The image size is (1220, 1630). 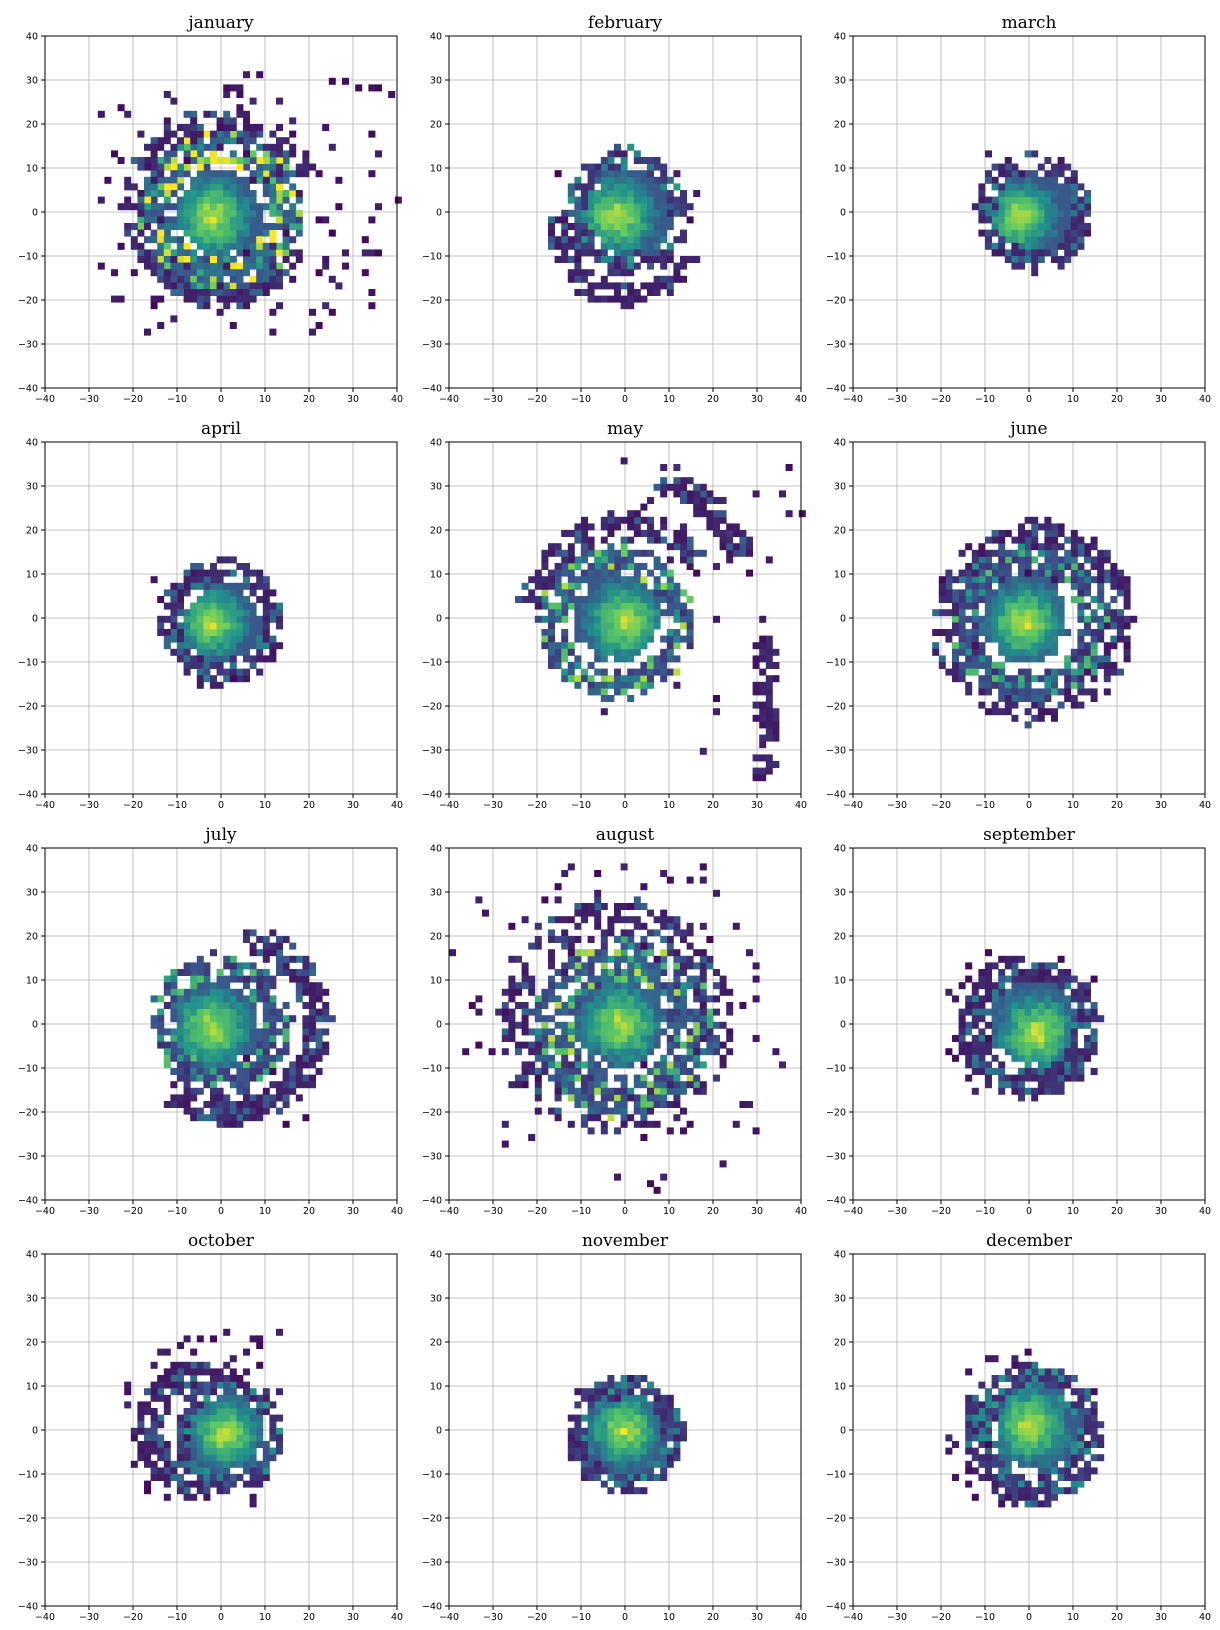 I want to click on y-tick-label: 20, so click(x=32, y=531).